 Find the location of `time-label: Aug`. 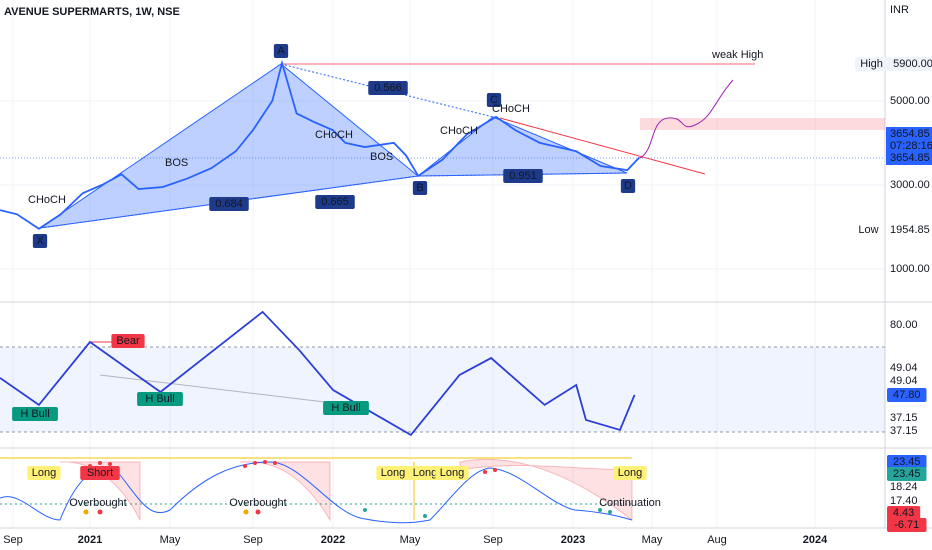

time-label: Aug is located at coordinates (717, 540).